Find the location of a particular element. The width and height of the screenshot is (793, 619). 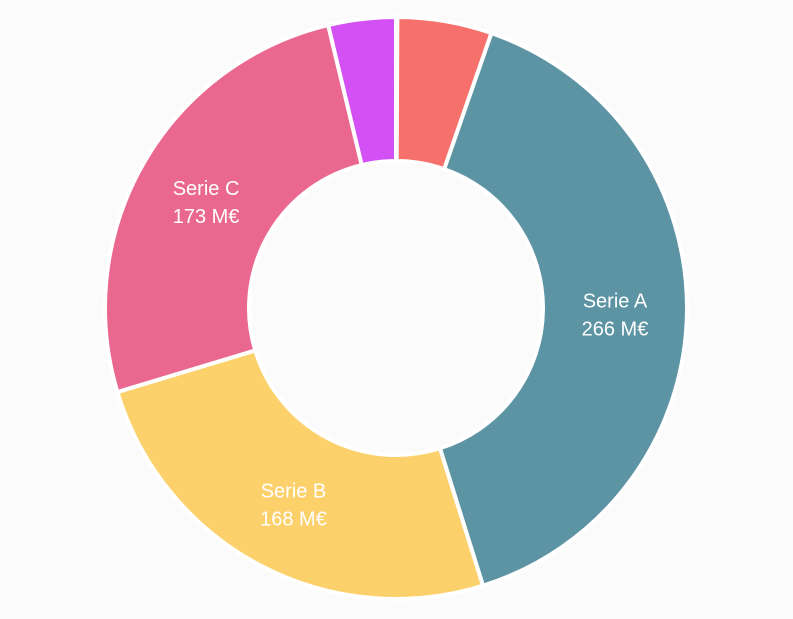

slice-name-label: Serie B is located at coordinates (294, 492).